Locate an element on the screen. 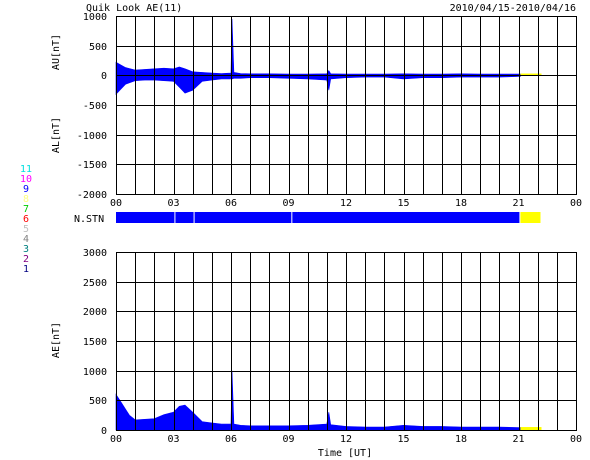 The image size is (590, 460). y-tick-label: -2000 is located at coordinates (92, 195).